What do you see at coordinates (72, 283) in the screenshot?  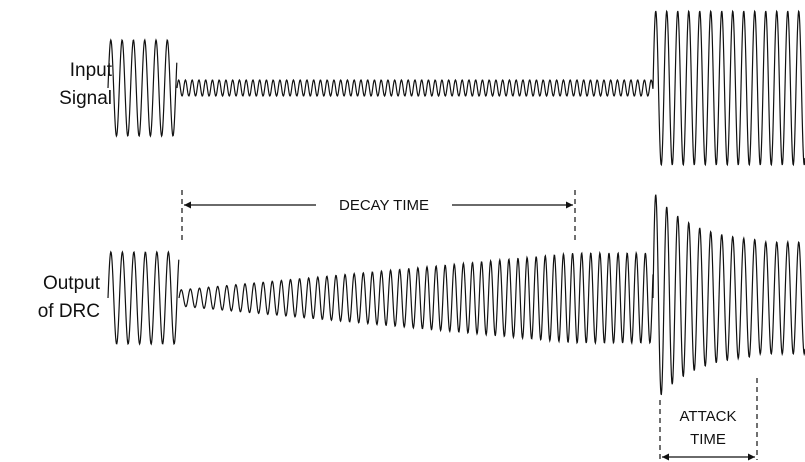 I see `output-label-line1: Output` at bounding box center [72, 283].